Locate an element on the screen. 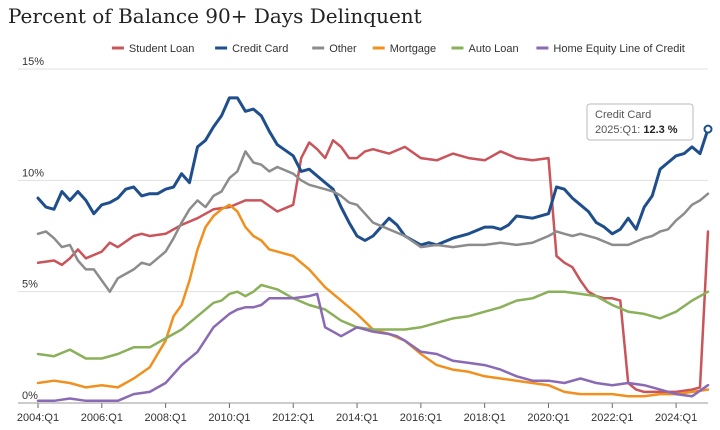 The width and height of the screenshot is (720, 430). x-tick-label: 2020:Q1 is located at coordinates (548, 418).